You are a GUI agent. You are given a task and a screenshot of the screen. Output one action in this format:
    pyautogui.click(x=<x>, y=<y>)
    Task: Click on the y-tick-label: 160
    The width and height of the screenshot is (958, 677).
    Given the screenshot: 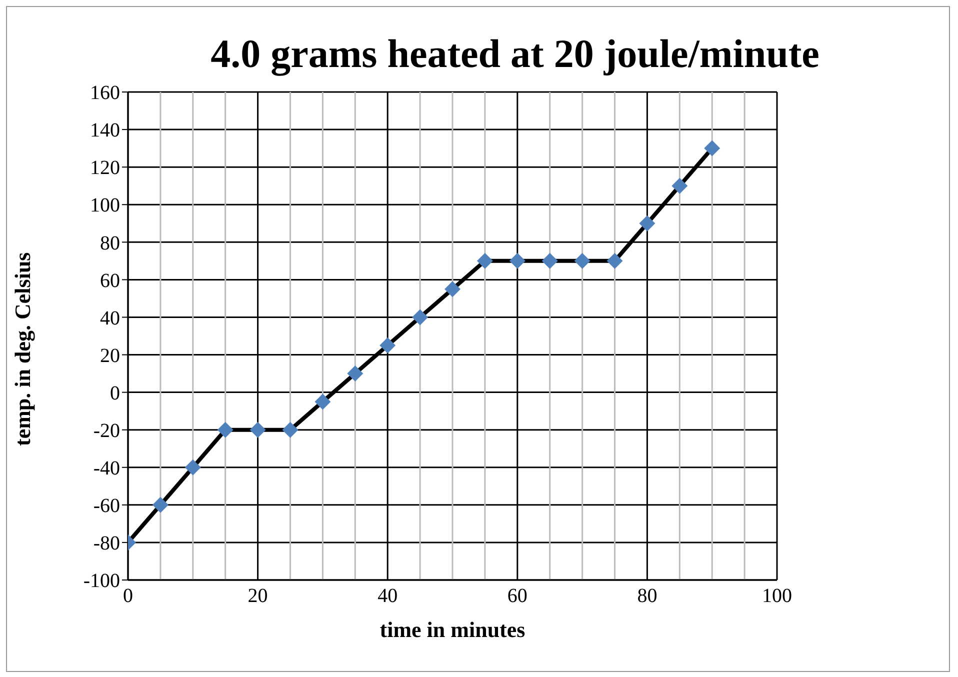 What is the action you would take?
    pyautogui.click(x=105, y=93)
    